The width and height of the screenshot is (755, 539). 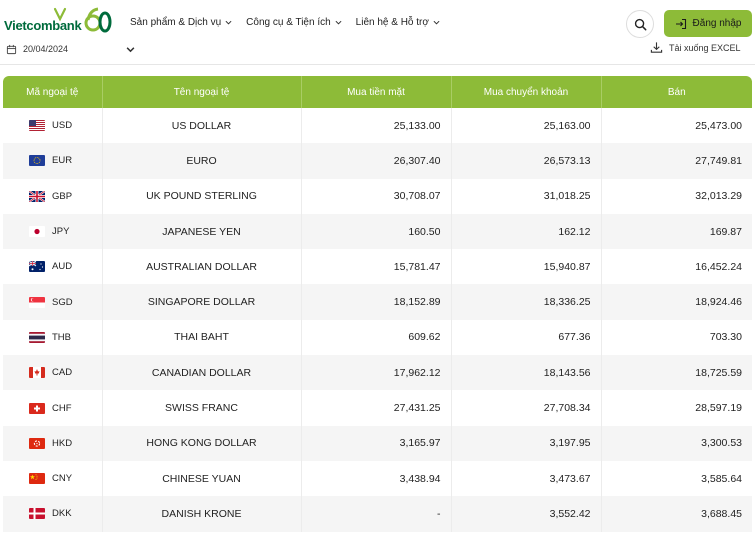 I want to click on sell-rate: 703.30, so click(x=725, y=337).